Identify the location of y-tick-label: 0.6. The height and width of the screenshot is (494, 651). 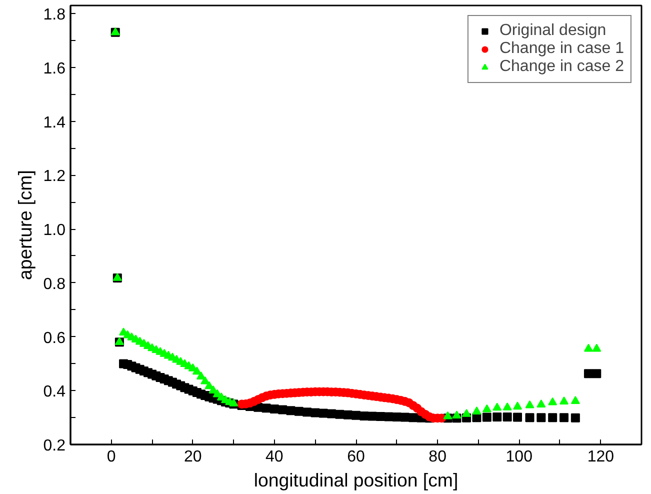
(54, 338).